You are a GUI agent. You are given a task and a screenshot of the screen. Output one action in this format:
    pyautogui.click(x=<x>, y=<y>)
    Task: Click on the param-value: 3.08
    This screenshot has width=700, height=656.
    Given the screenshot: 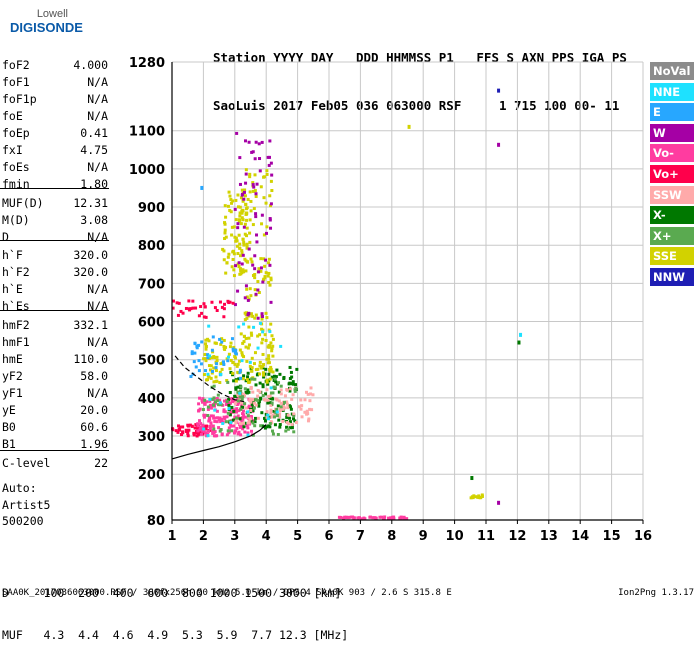 What is the action you would take?
    pyautogui.click(x=94, y=220)
    